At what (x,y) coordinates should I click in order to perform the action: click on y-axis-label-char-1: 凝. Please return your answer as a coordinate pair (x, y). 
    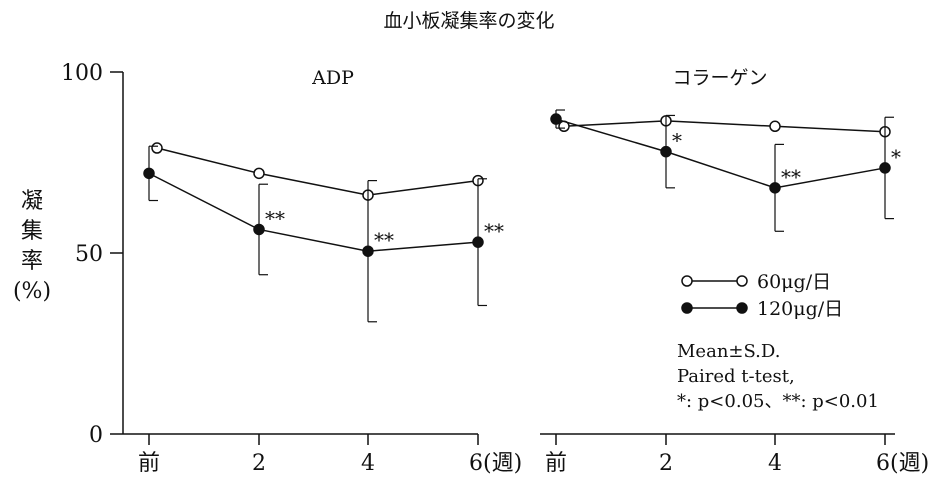
    Looking at the image, I should click on (32, 201).